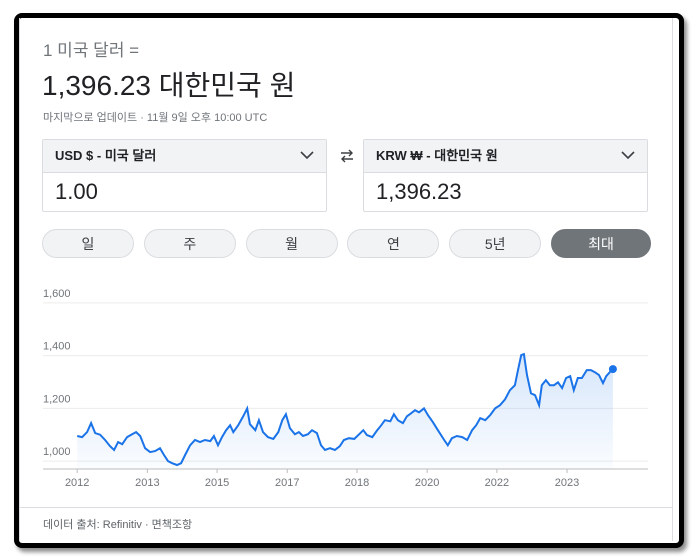  What do you see at coordinates (57, 347) in the screenshot?
I see `y-tick-label: 1,400` at bounding box center [57, 347].